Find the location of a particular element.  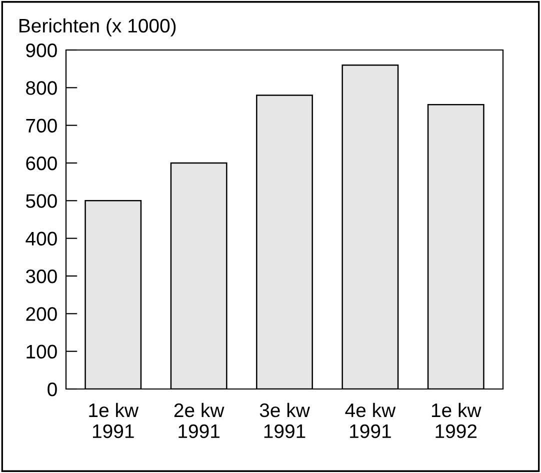

y-tick-label: 0 is located at coordinates (52, 389).